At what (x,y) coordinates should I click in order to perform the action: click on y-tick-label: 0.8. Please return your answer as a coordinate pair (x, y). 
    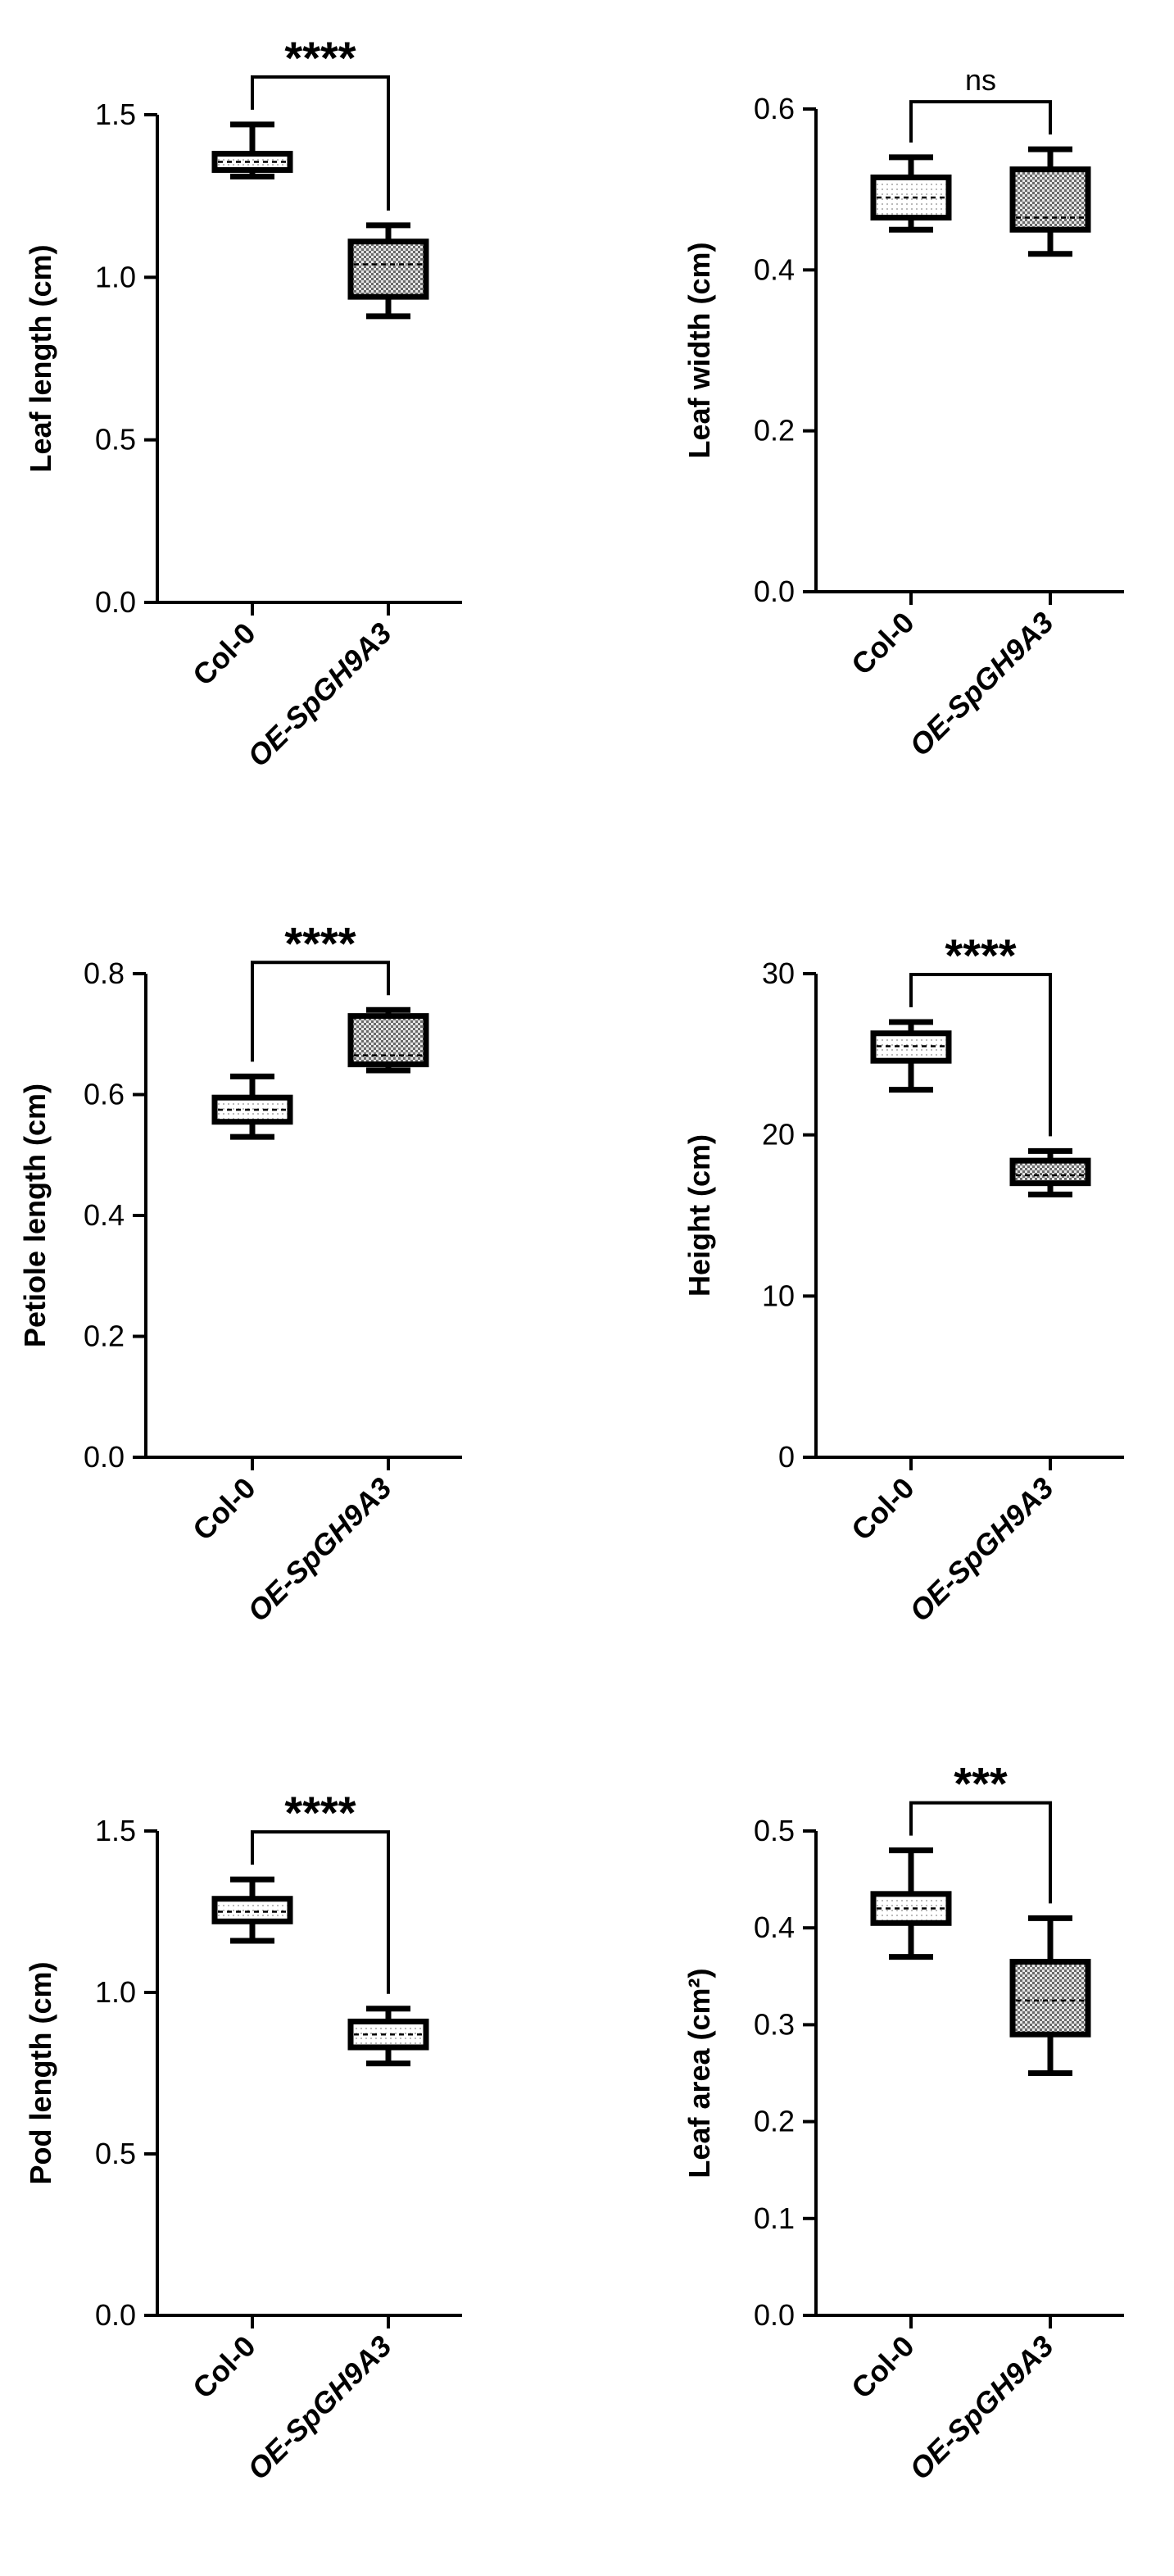
    Looking at the image, I should click on (104, 973).